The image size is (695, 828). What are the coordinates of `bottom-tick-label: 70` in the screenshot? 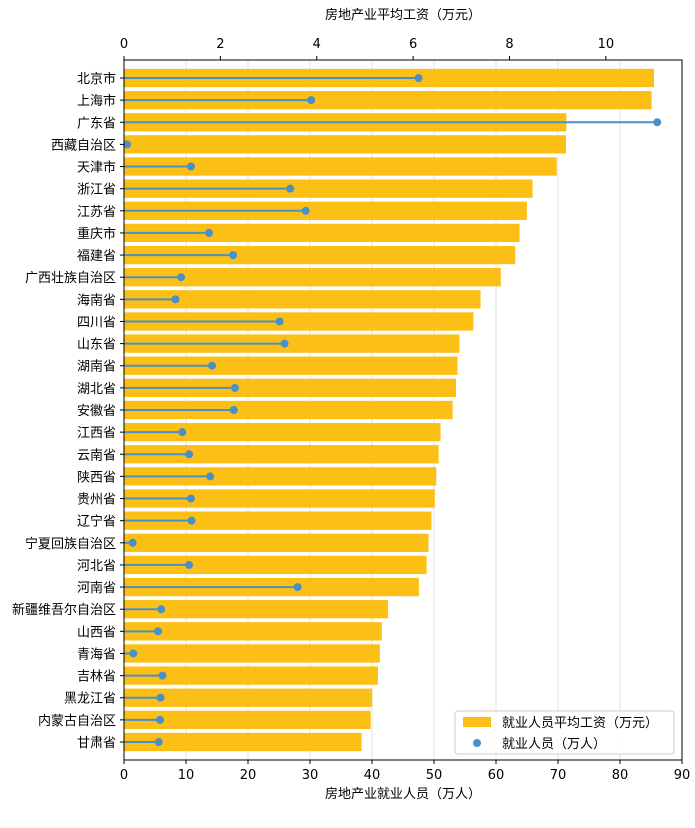 It's located at (558, 775).